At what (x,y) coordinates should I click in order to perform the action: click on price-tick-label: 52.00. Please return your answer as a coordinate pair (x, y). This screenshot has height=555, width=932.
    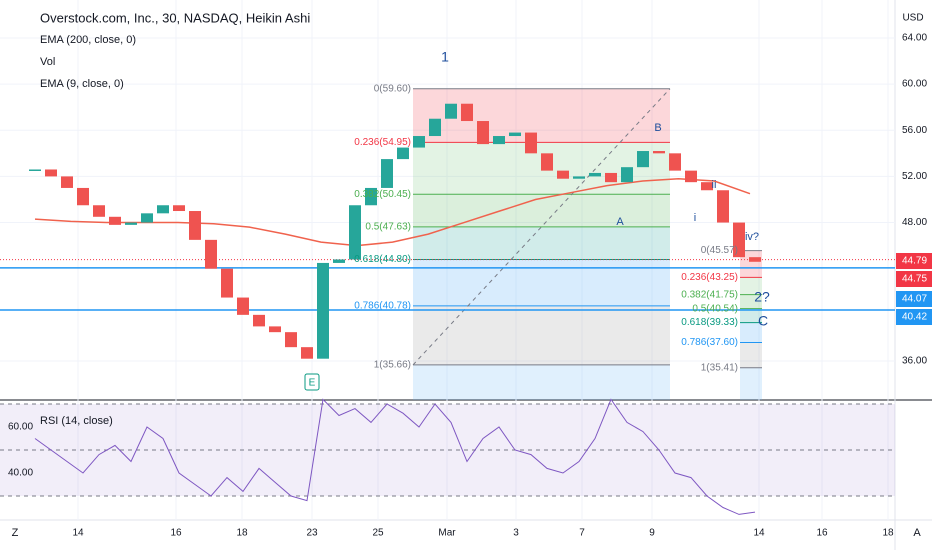
    Looking at the image, I should click on (914, 176).